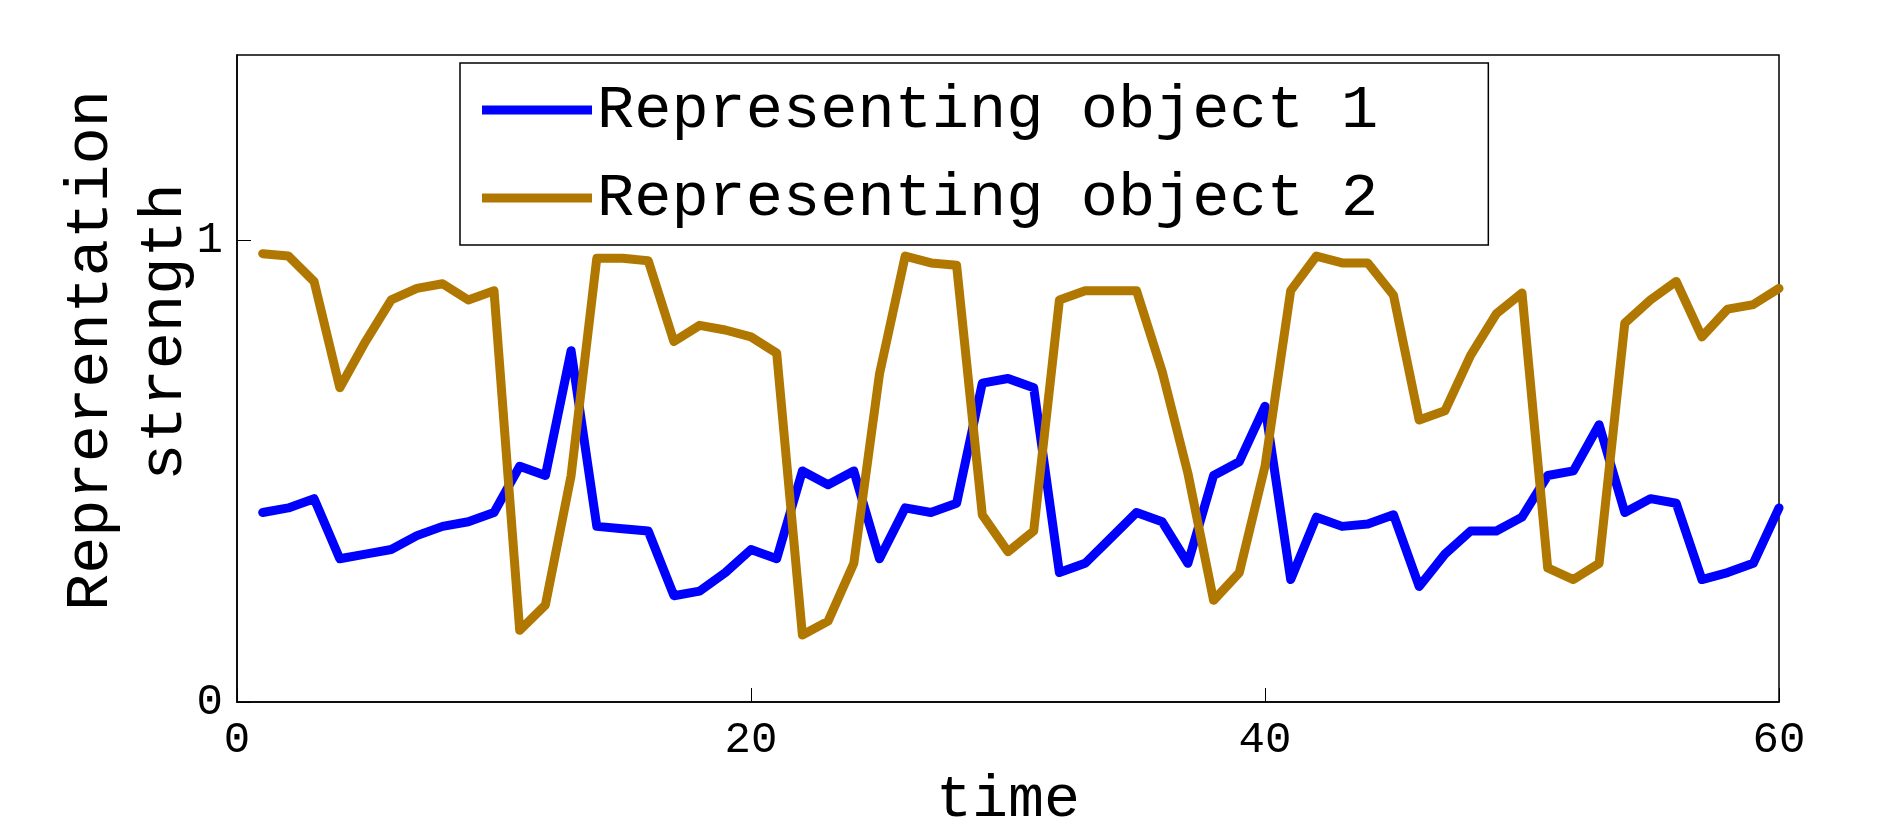 This screenshot has width=1891, height=837. Describe the element at coordinates (988, 198) in the screenshot. I see `legend-label: Representing object 2` at that location.